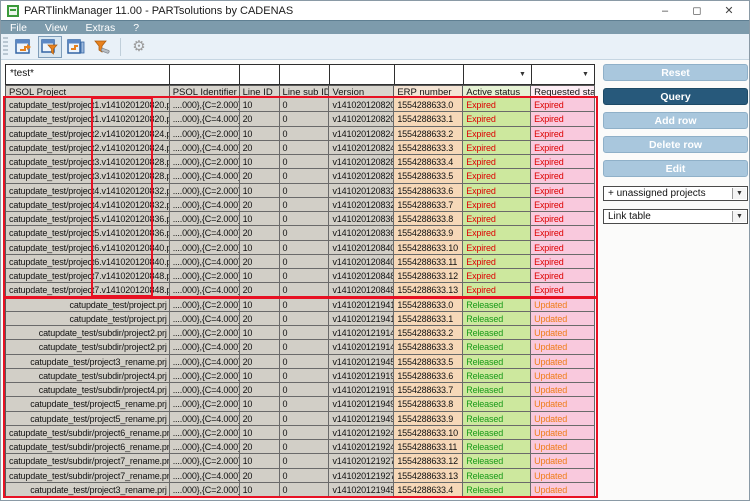 The width and height of the screenshot is (750, 501). Describe the element at coordinates (136, 27) in the screenshot. I see `menu-help: ?` at that location.